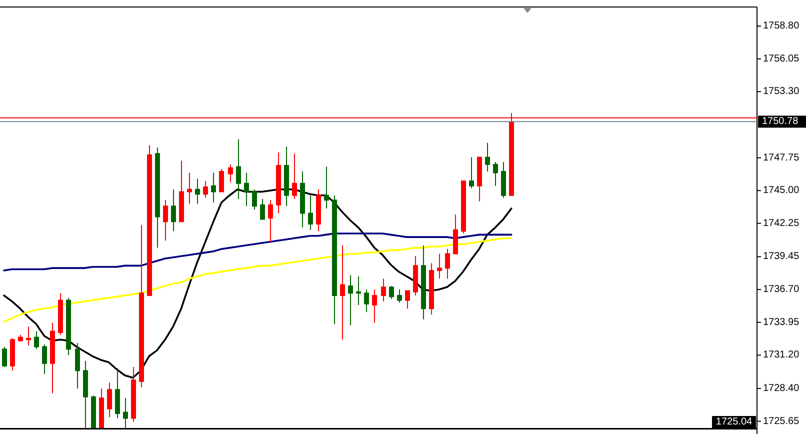 This screenshot has height=434, width=806. Describe the element at coordinates (781, 290) in the screenshot. I see `y-tick-label: 1736.70` at that location.